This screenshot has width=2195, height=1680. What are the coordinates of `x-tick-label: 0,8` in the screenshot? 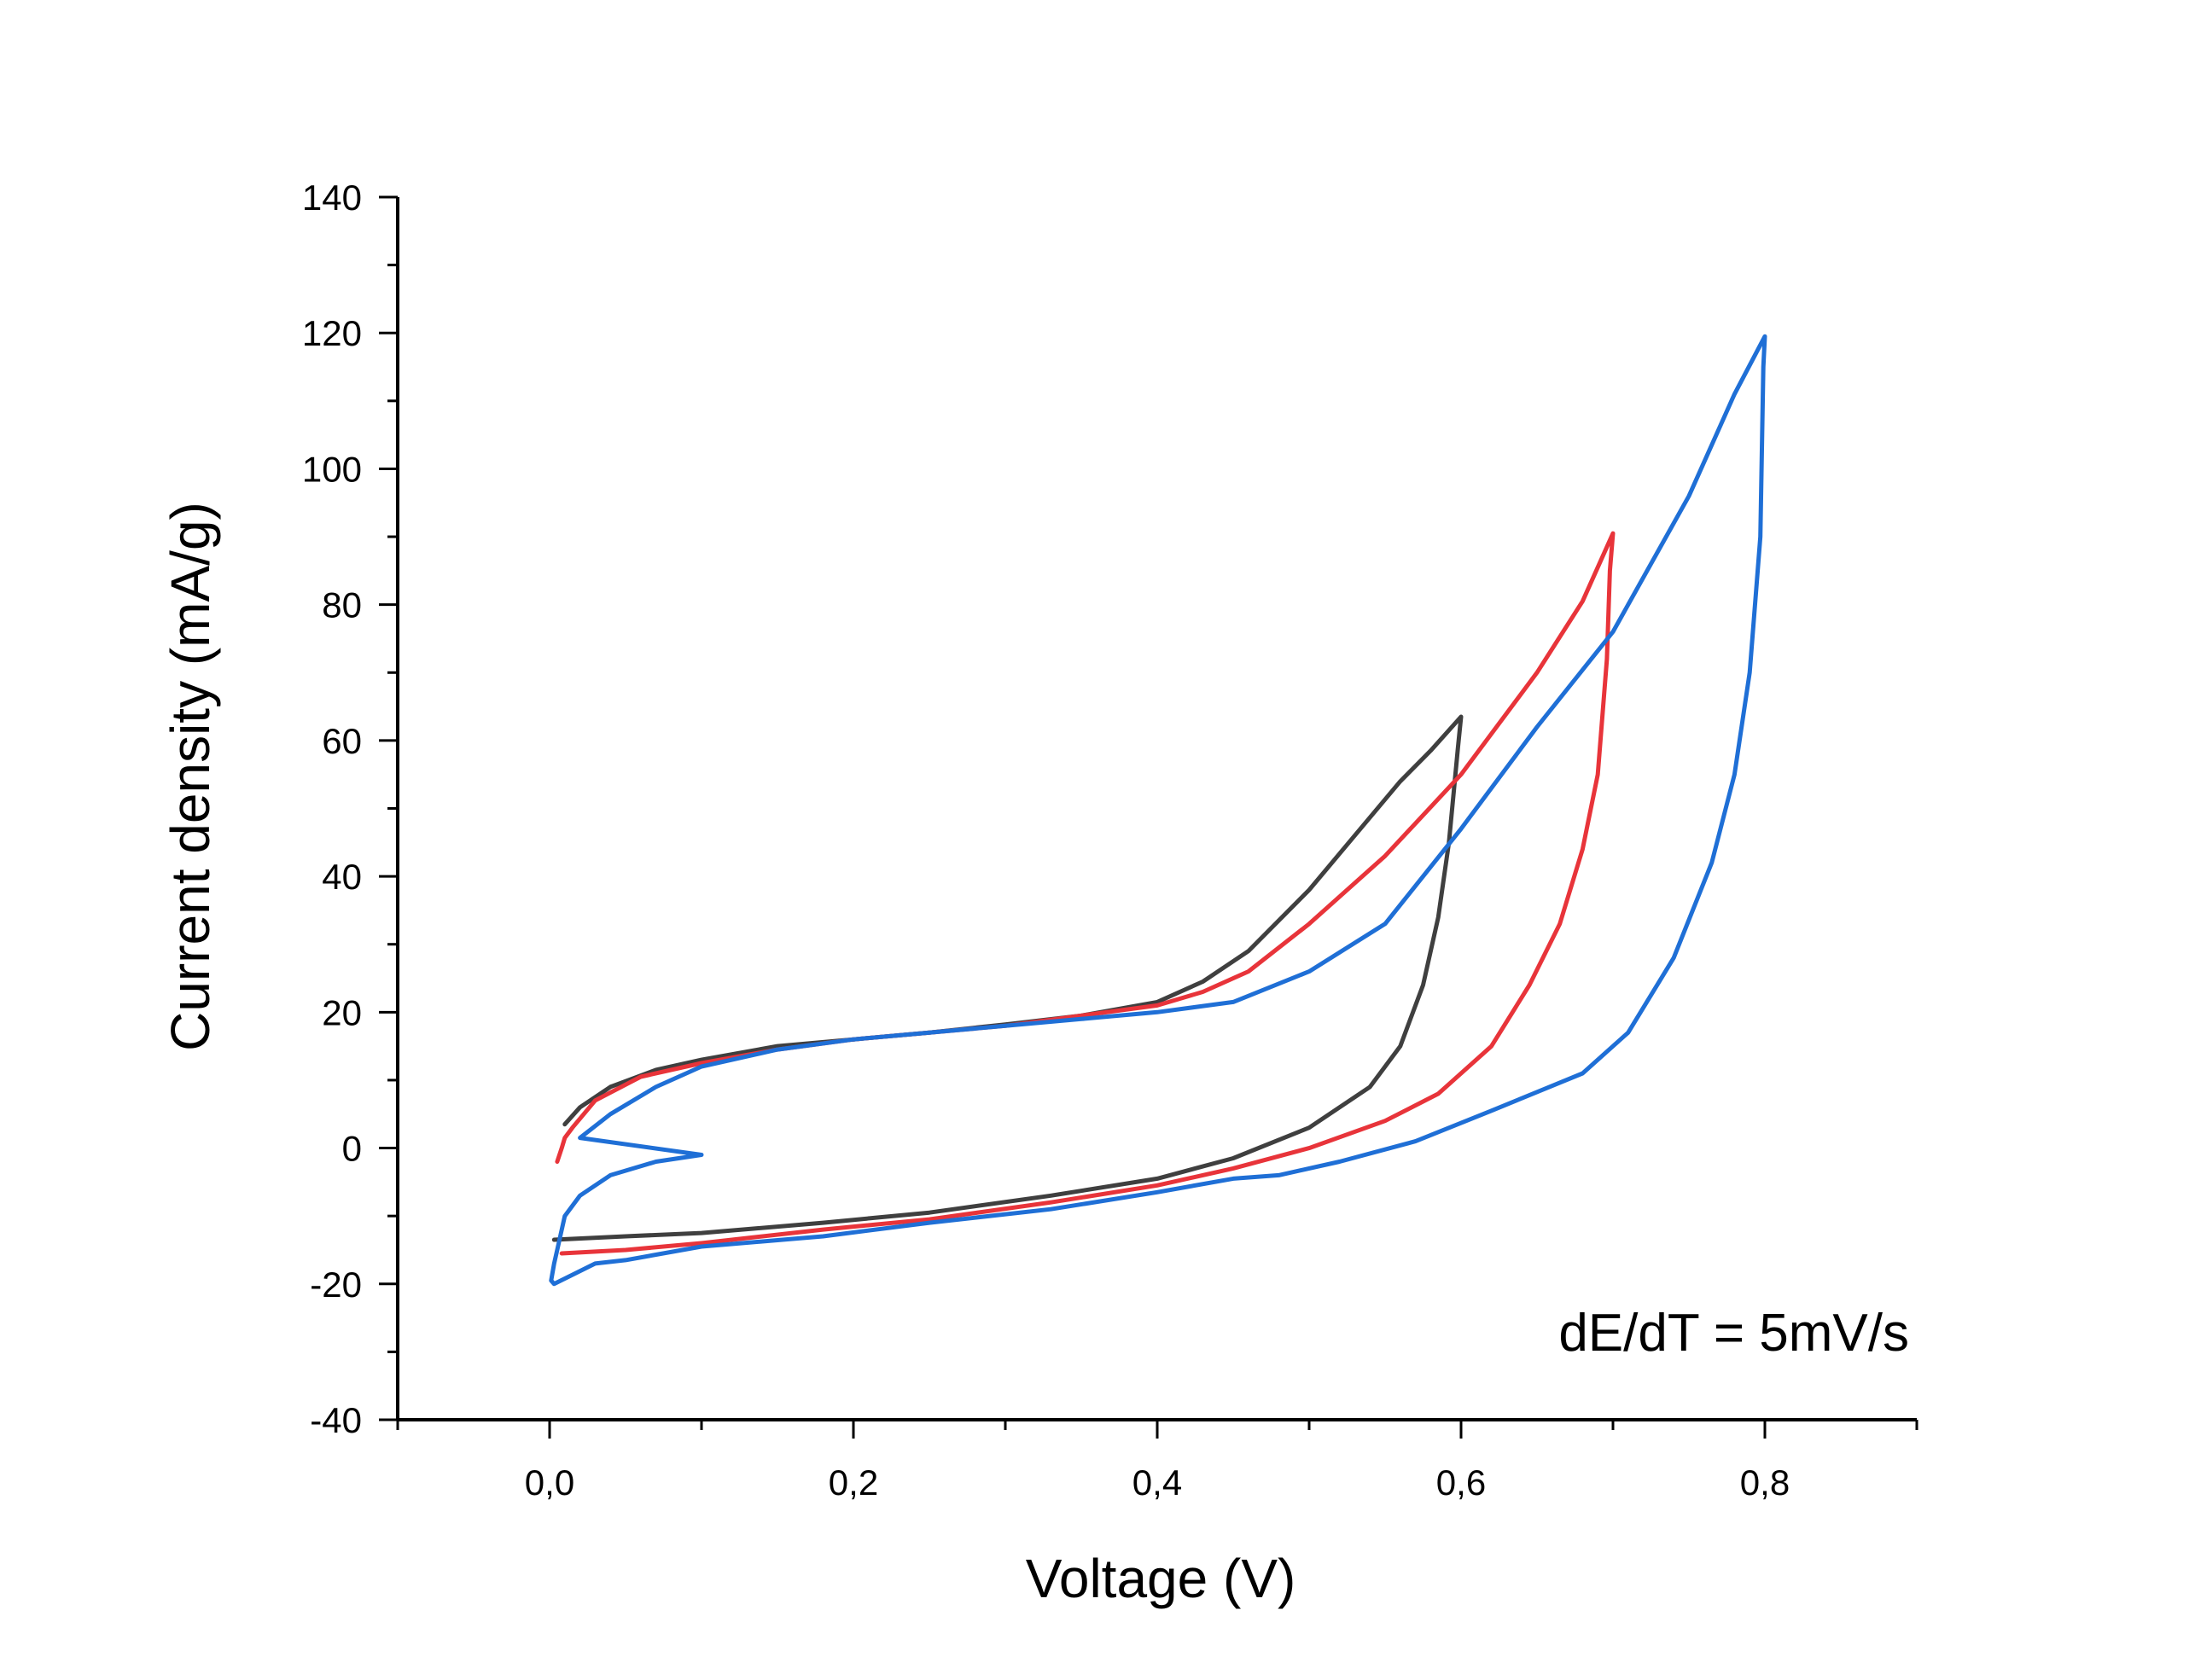 It's located at (1765, 1483).